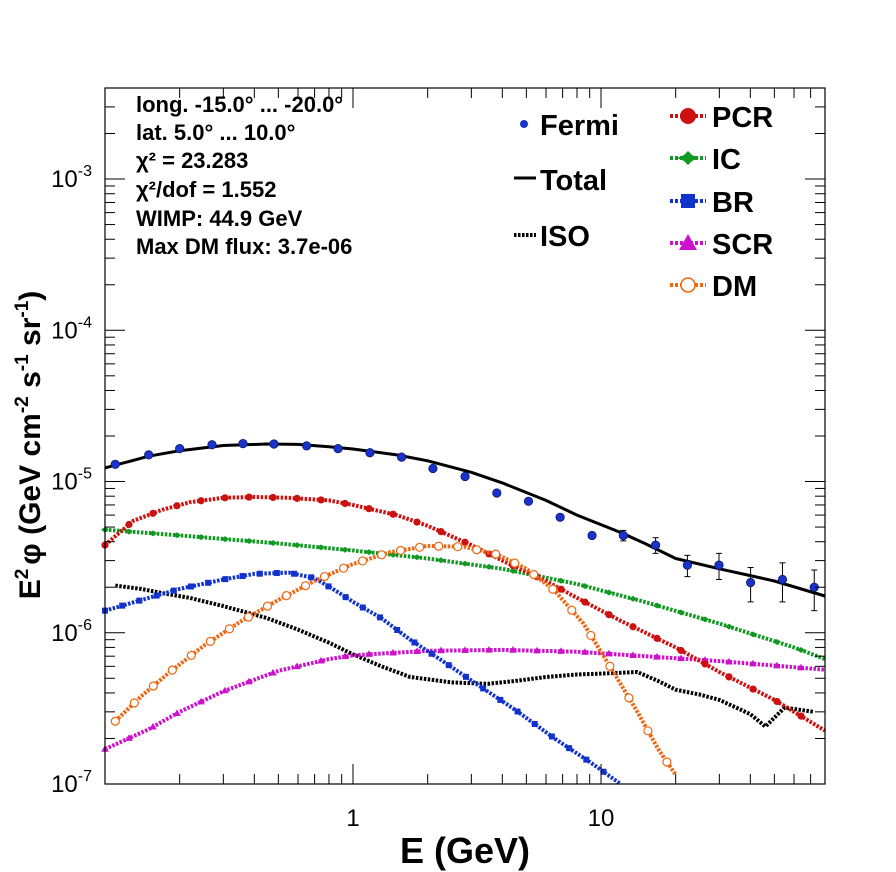  I want to click on y-label-phi: φ (GeV cm, so click(30, 489).